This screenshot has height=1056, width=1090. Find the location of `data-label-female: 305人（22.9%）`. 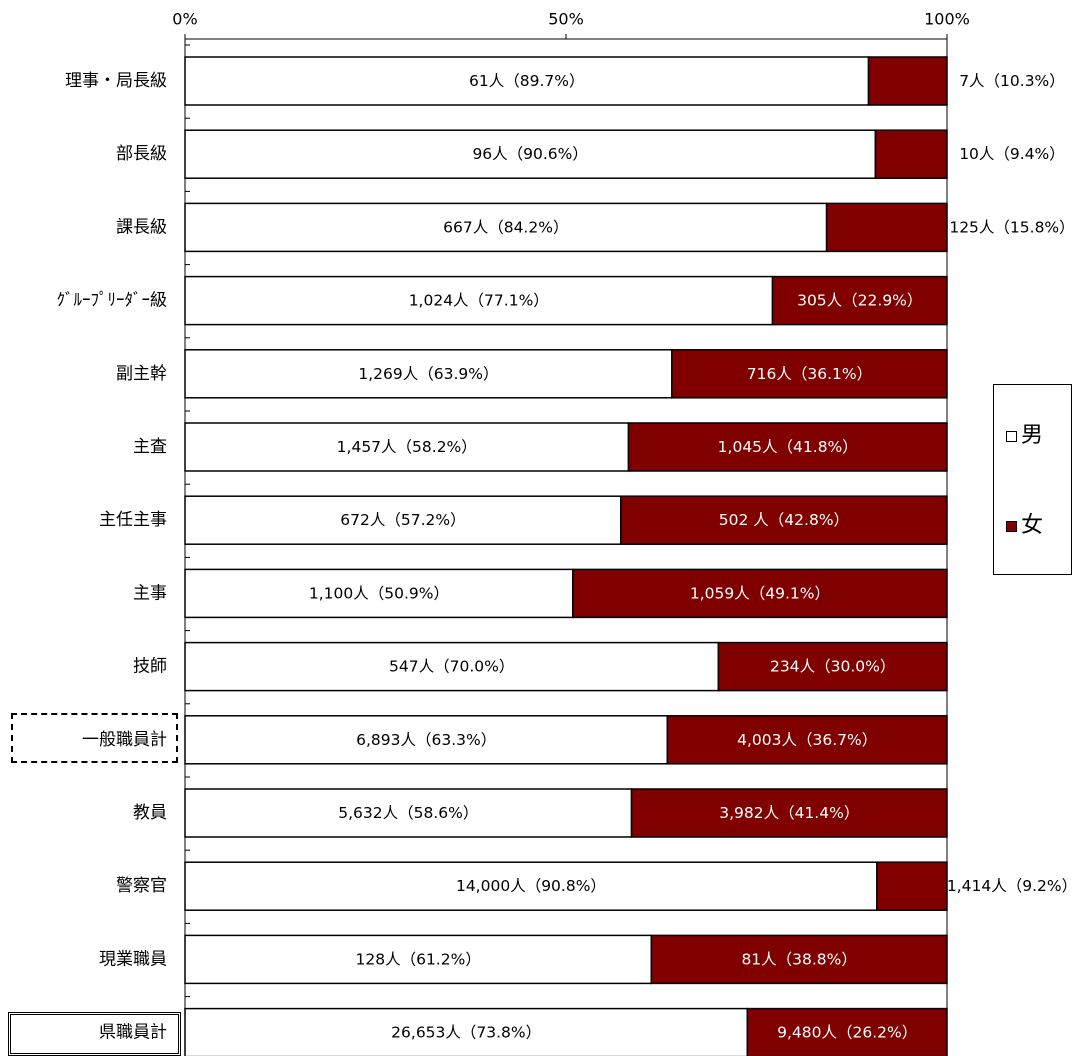

data-label-female: 305人（22.9%） is located at coordinates (859, 301).